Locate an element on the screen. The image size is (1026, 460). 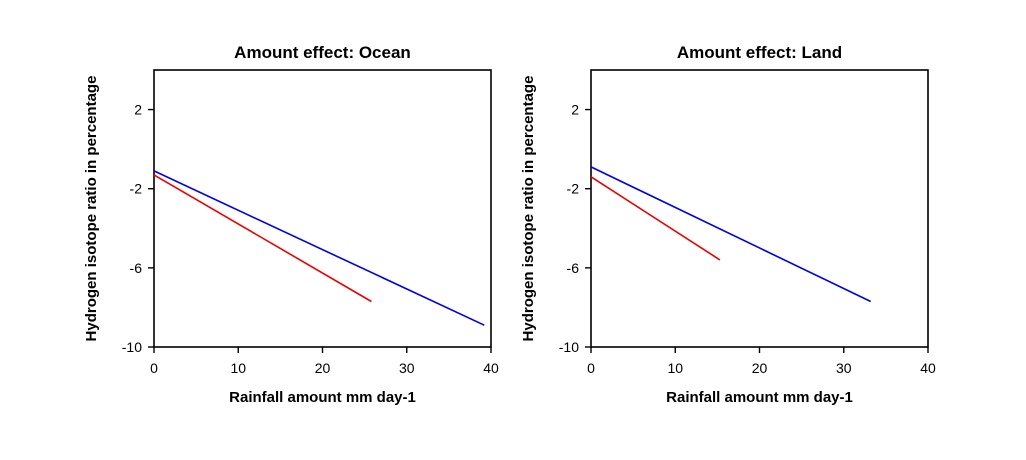
chart-title: Amount effect: Ocean is located at coordinates (322, 52).